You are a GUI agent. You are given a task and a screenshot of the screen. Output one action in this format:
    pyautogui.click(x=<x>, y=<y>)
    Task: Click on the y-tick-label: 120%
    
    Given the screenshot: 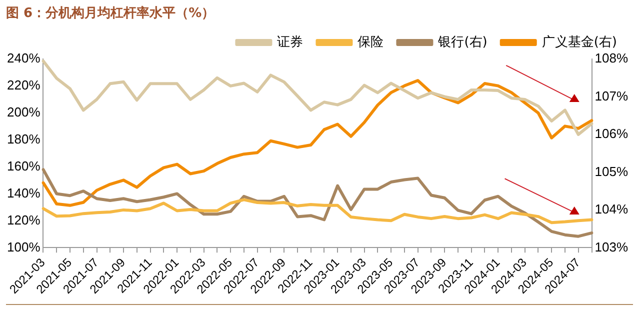 What is the action you would take?
    pyautogui.click(x=24, y=220)
    